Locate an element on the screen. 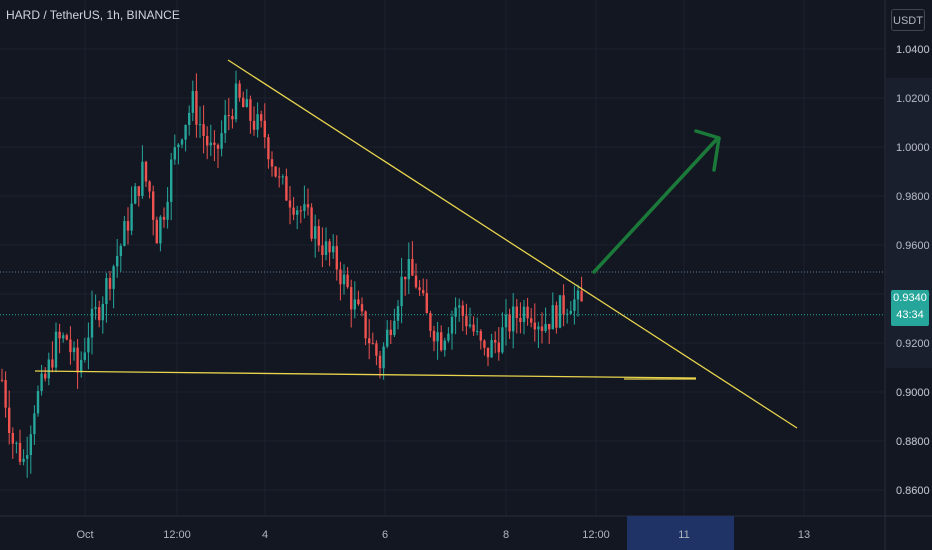  x-tick-label: 4 is located at coordinates (265, 535).